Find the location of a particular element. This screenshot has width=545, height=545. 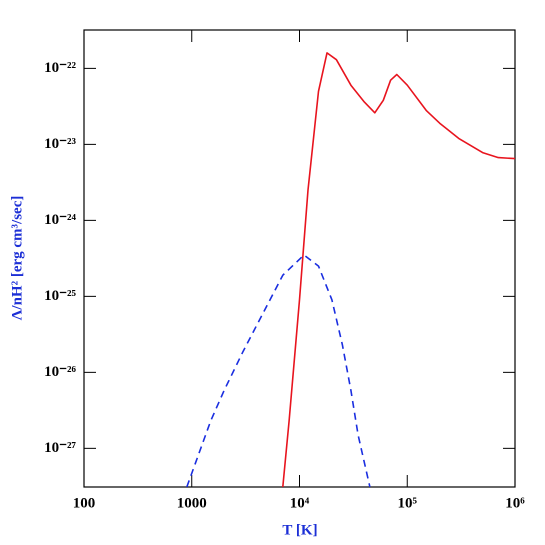

y-tick-label: 10⁻²⁶ is located at coordinates (60, 372).